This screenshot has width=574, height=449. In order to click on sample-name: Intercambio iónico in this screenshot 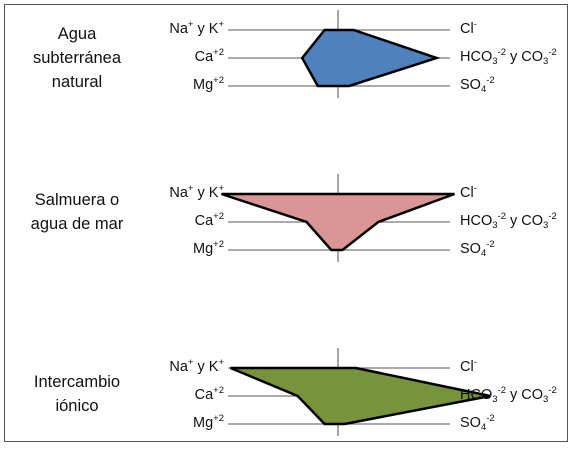, I will do `click(77, 394)`.